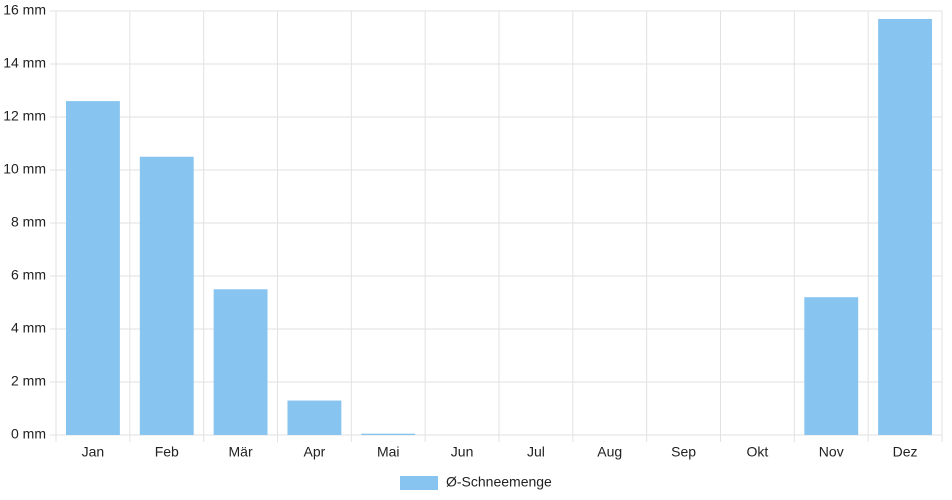 This screenshot has width=952, height=500. Describe the element at coordinates (758, 452) in the screenshot. I see `x-tick-label: Okt` at that location.